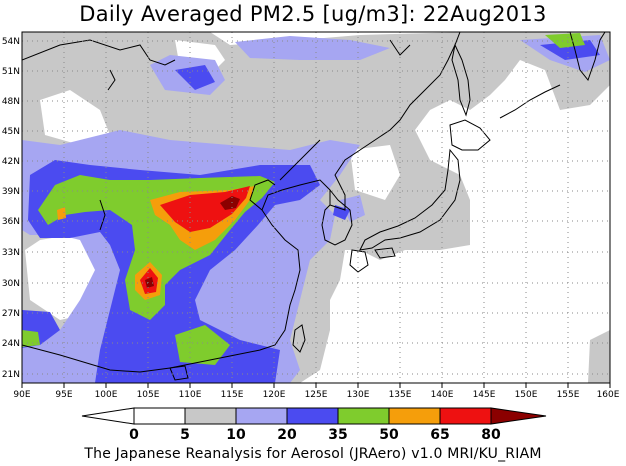 This screenshot has height=466, width=626. What do you see at coordinates (11, 192) in the screenshot?
I see `lat-label: 39N` at bounding box center [11, 192].